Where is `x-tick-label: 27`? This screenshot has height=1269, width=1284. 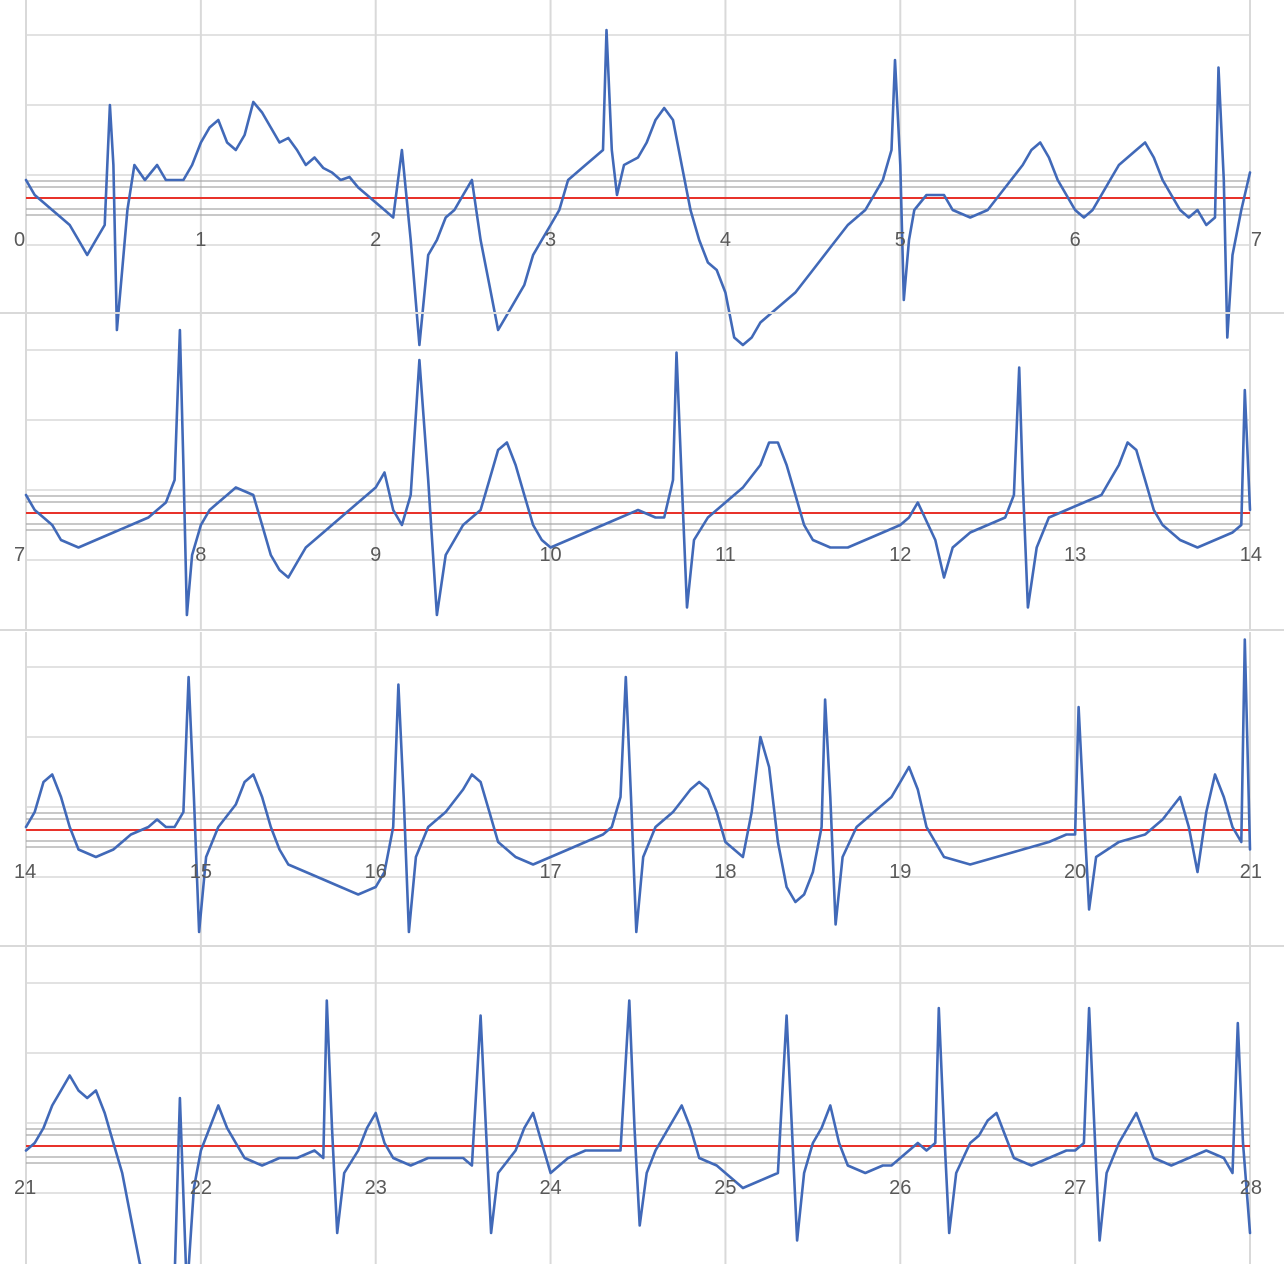
x-tick-label: 27 is located at coordinates (1075, 1188).